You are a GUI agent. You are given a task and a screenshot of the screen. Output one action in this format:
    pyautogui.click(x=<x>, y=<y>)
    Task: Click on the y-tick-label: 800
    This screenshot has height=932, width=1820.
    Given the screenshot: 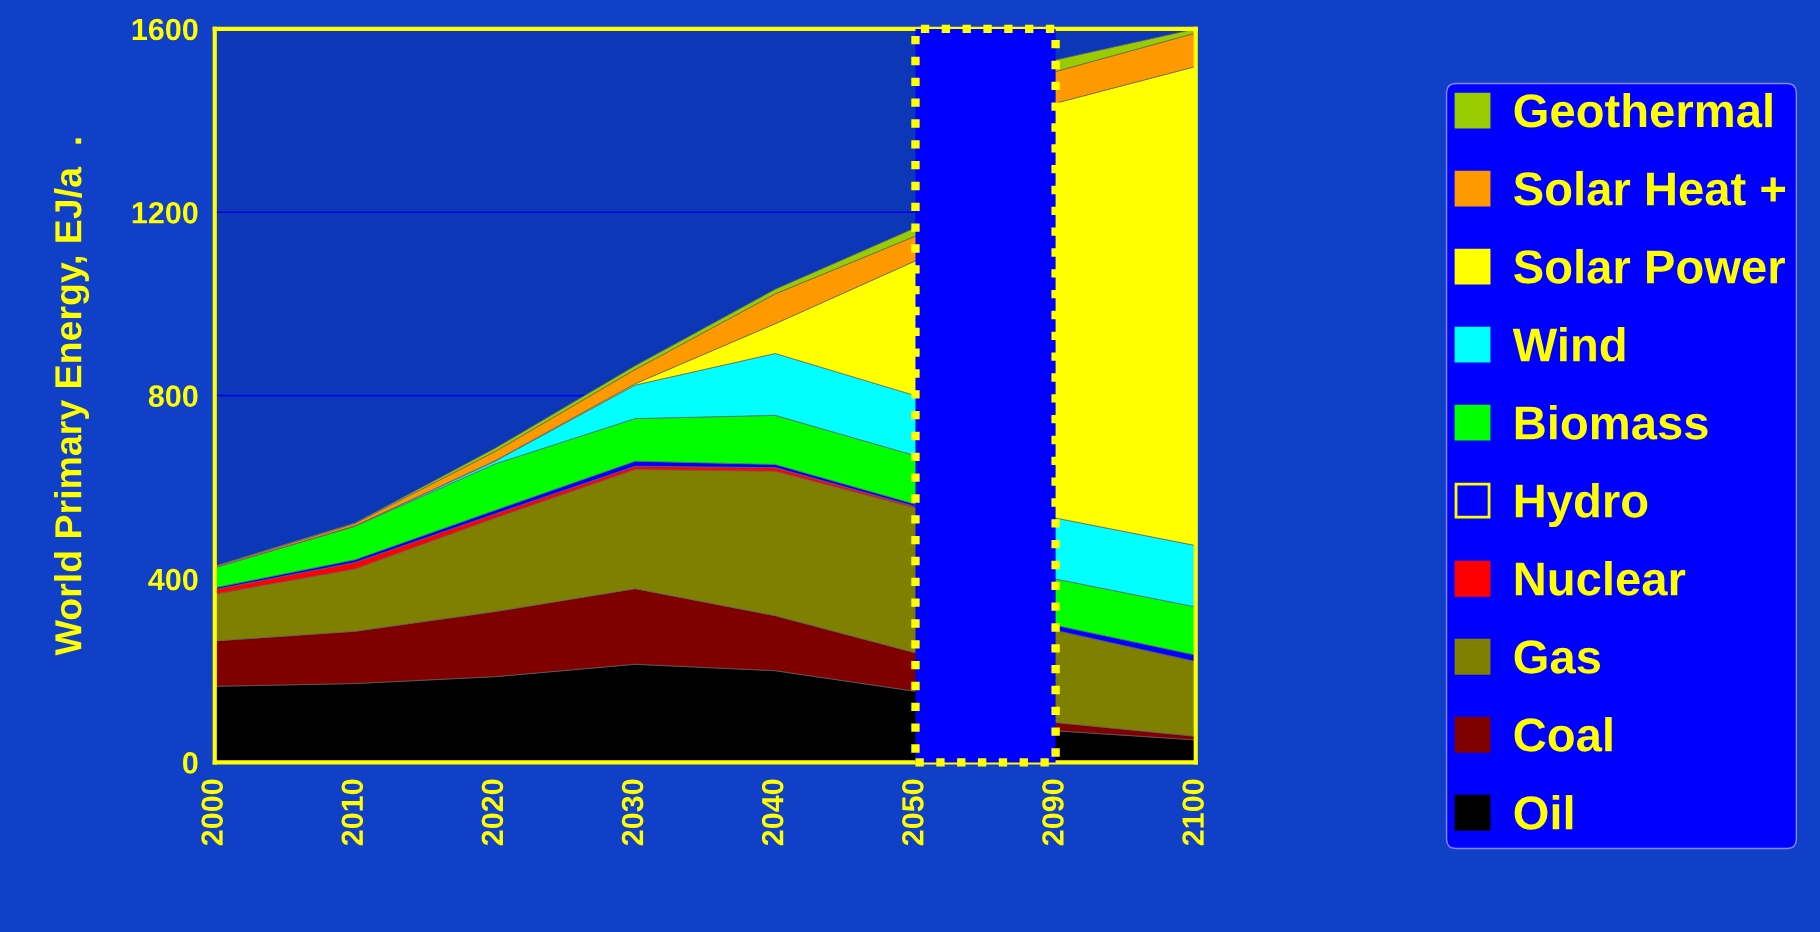 What is the action you would take?
    pyautogui.click(x=173, y=396)
    